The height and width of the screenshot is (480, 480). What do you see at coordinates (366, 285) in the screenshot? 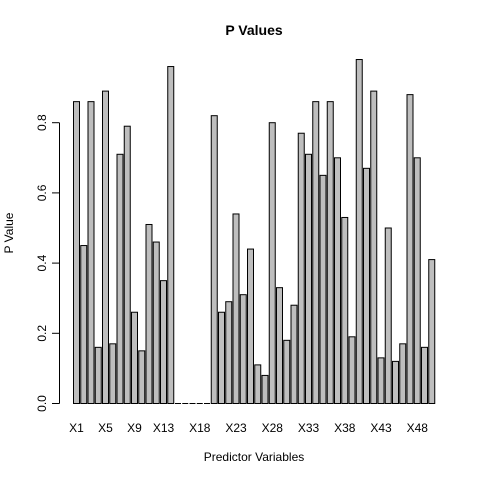
I see `bar-x41` at bounding box center [366, 285].